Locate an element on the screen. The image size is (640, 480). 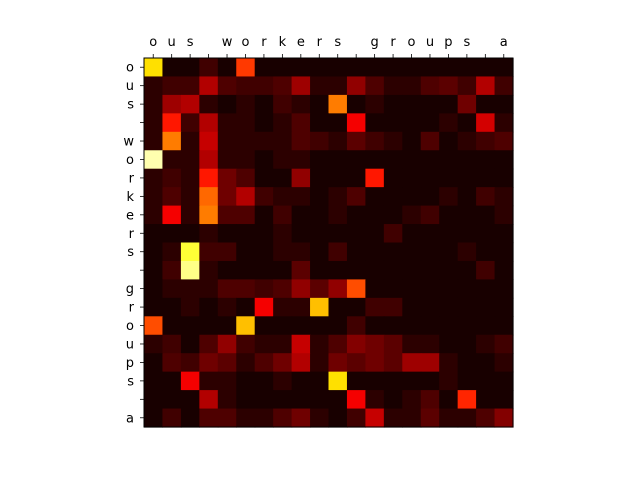
y-tick-label: r is located at coordinates (132, 308).